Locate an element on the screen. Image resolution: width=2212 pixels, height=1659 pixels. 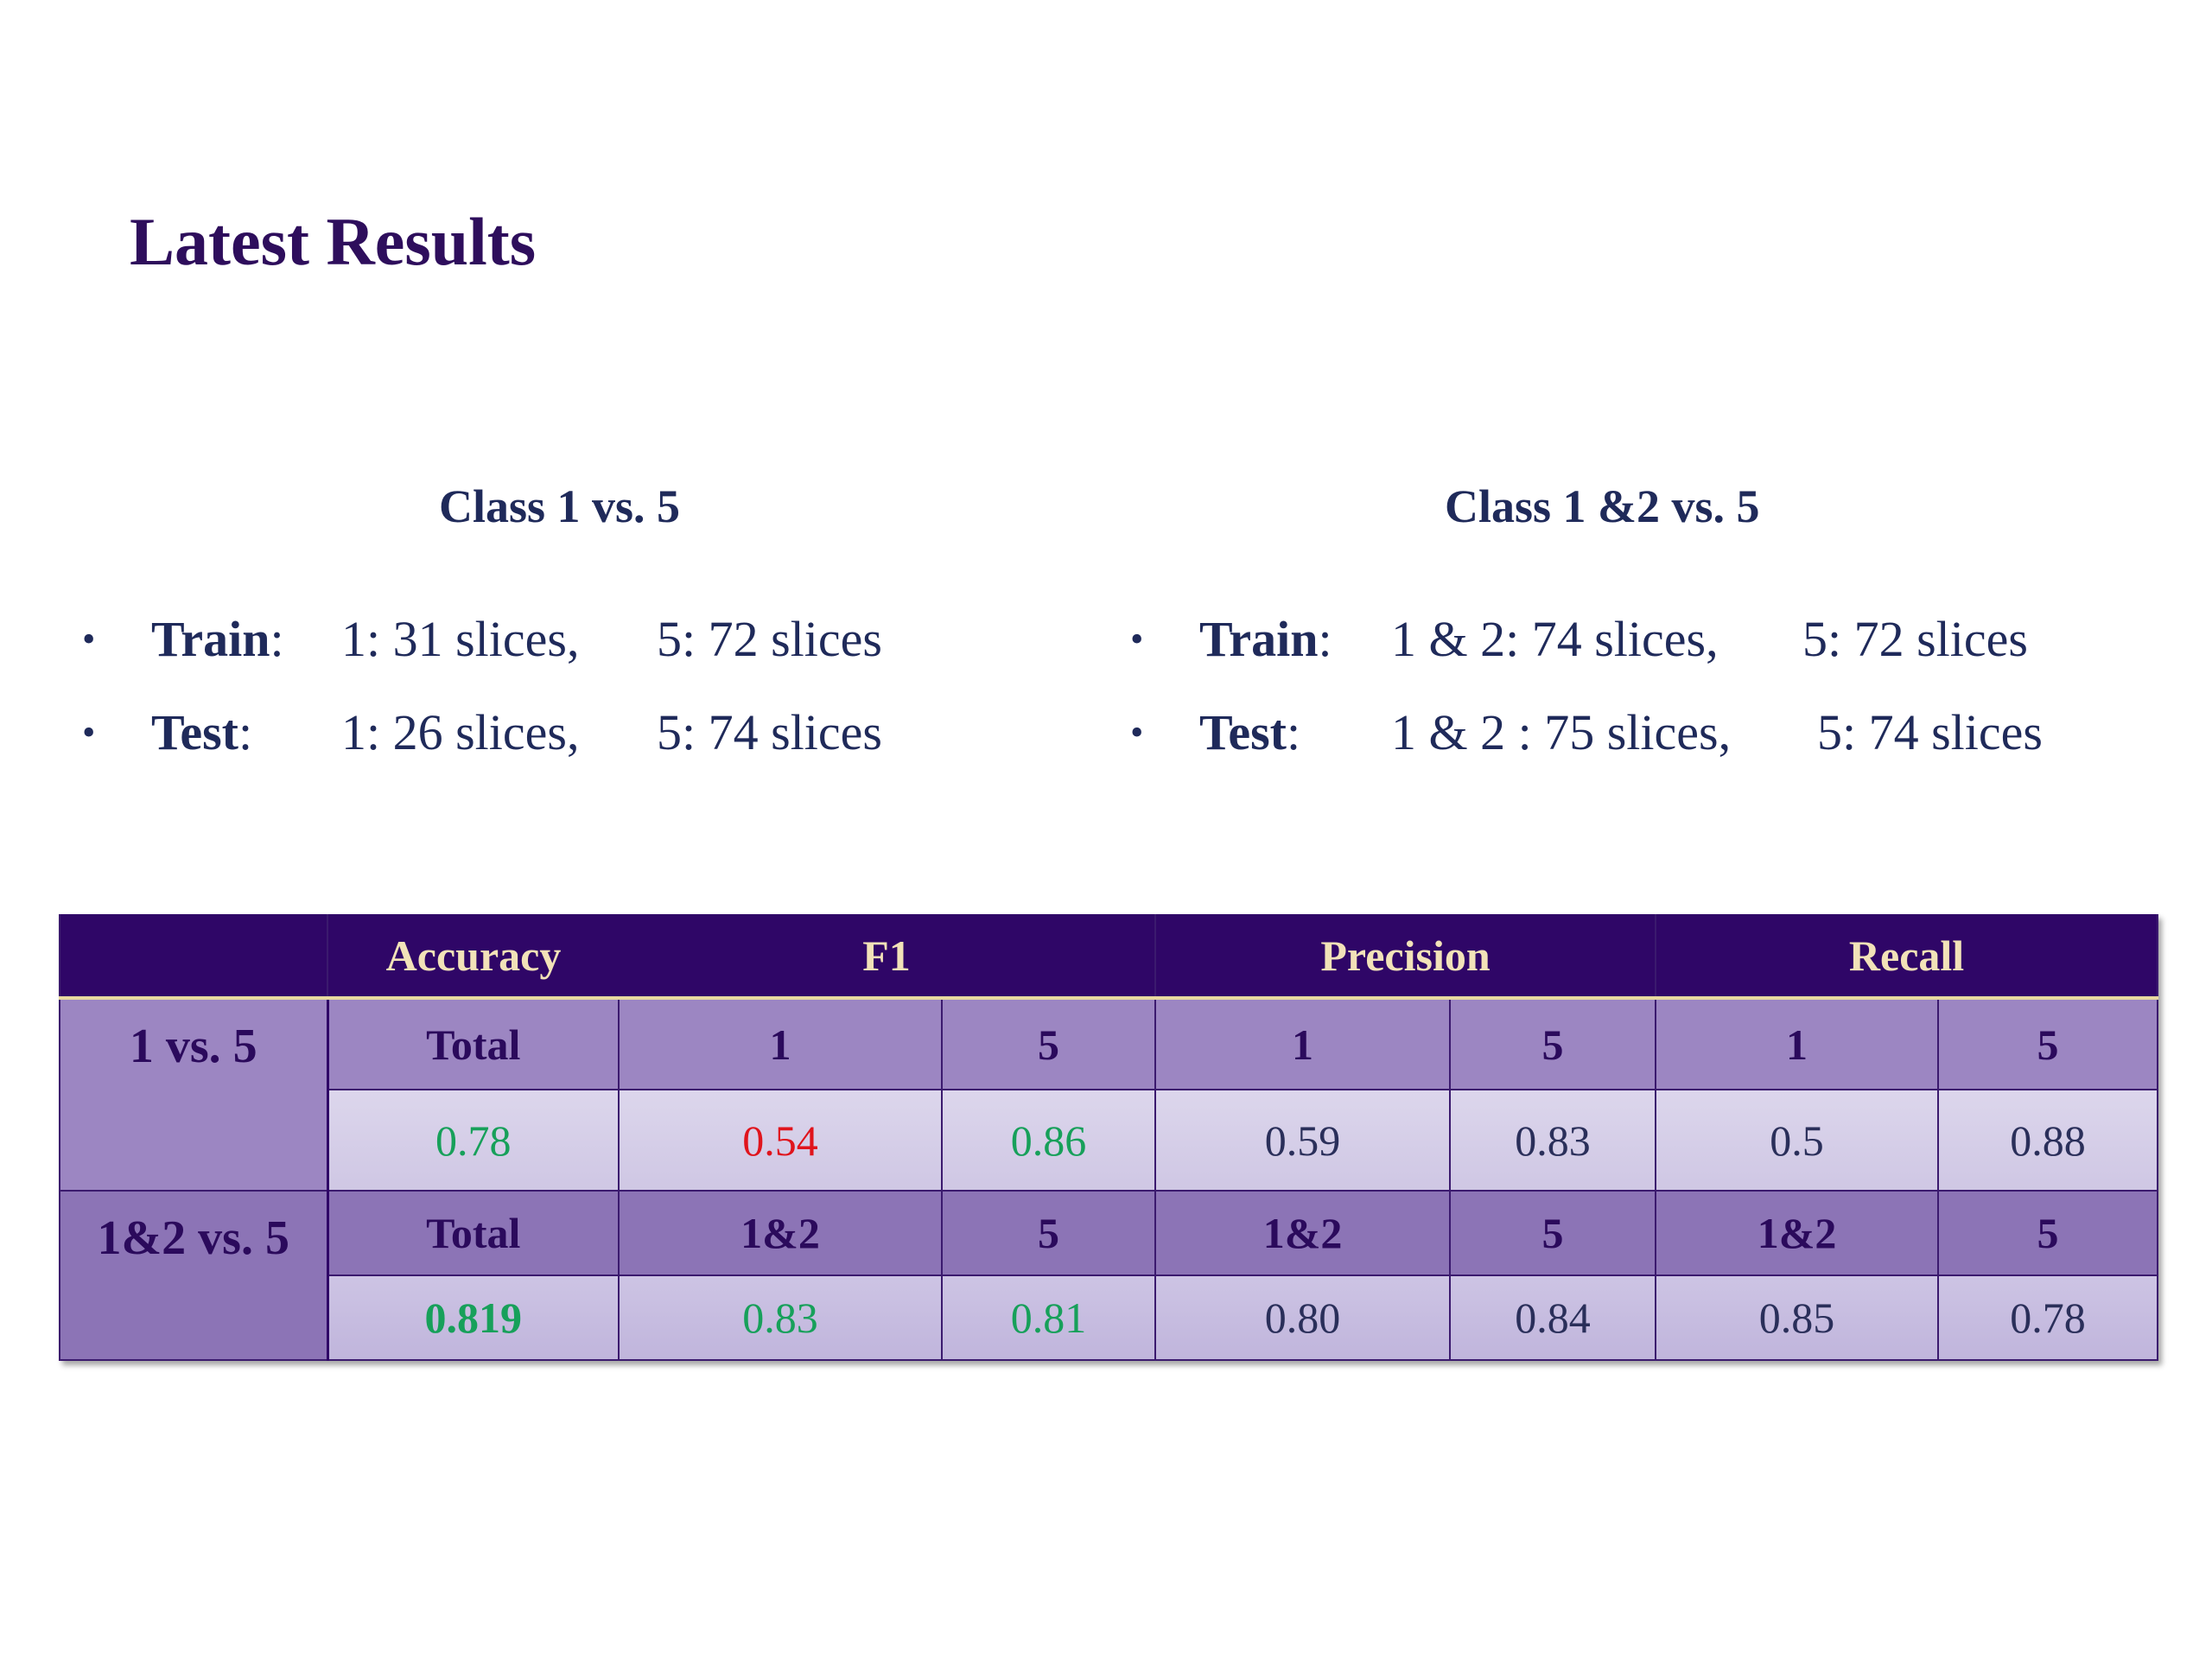
value-cell: 0.819 is located at coordinates (473, 1317).